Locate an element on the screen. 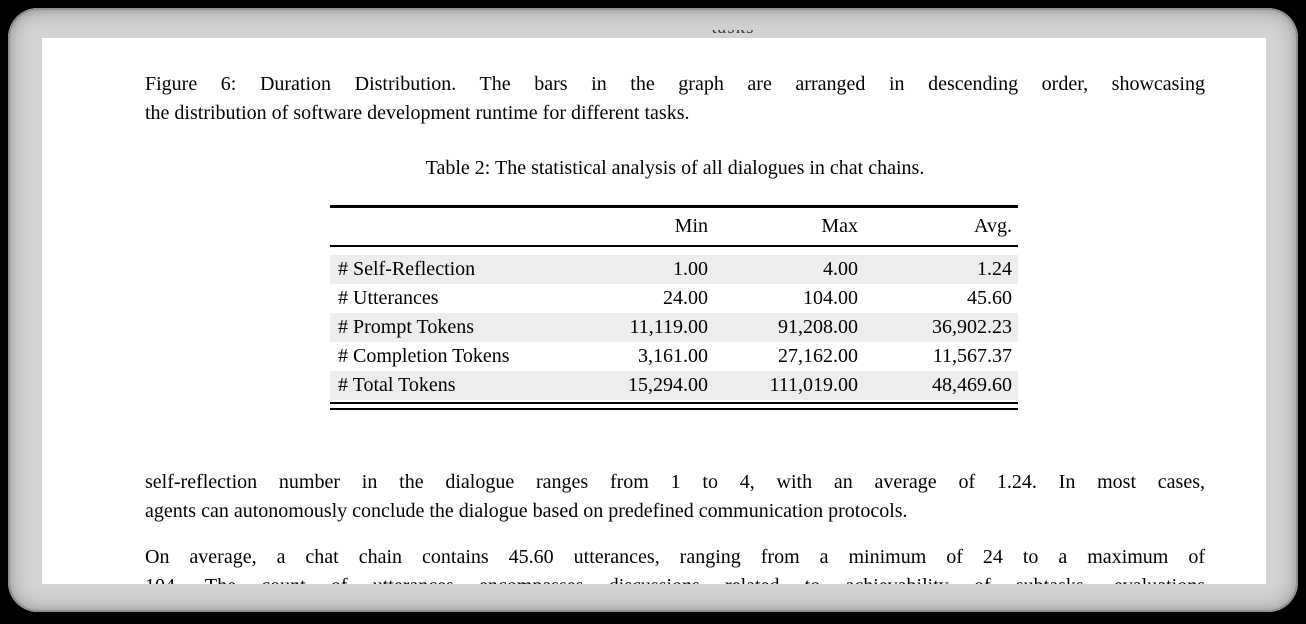  row-min: 24.00 is located at coordinates (685, 298).